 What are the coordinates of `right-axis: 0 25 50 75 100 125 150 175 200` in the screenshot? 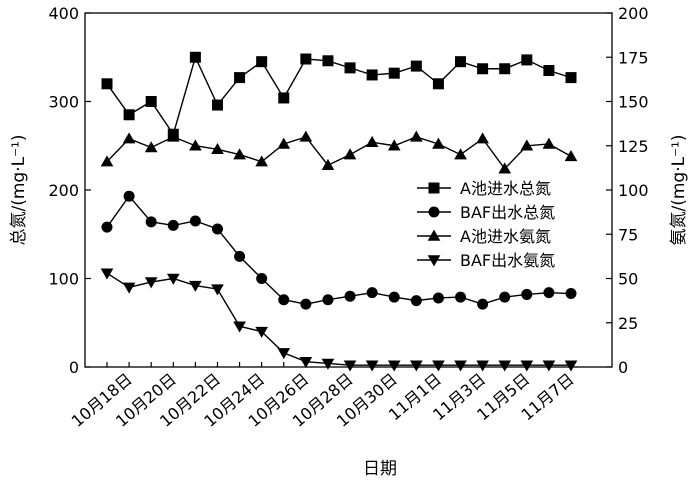 It's located at (627, 190).